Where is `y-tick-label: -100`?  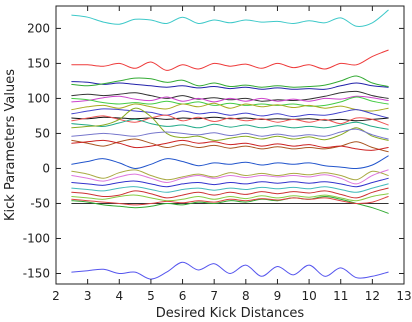 y-tick-label: -100 is located at coordinates (36, 238).